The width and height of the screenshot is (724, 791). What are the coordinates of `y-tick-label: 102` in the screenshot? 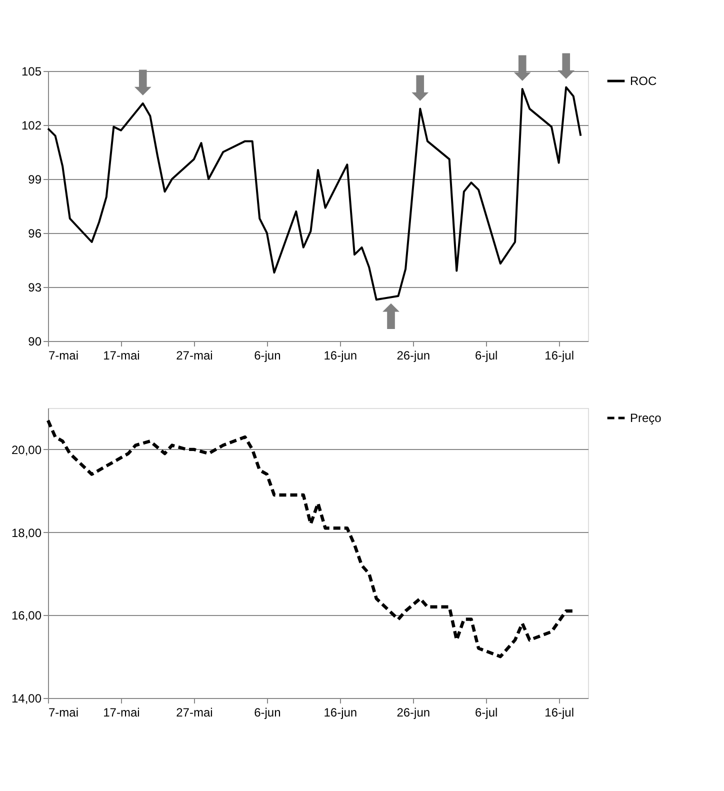 It's located at (31, 125).